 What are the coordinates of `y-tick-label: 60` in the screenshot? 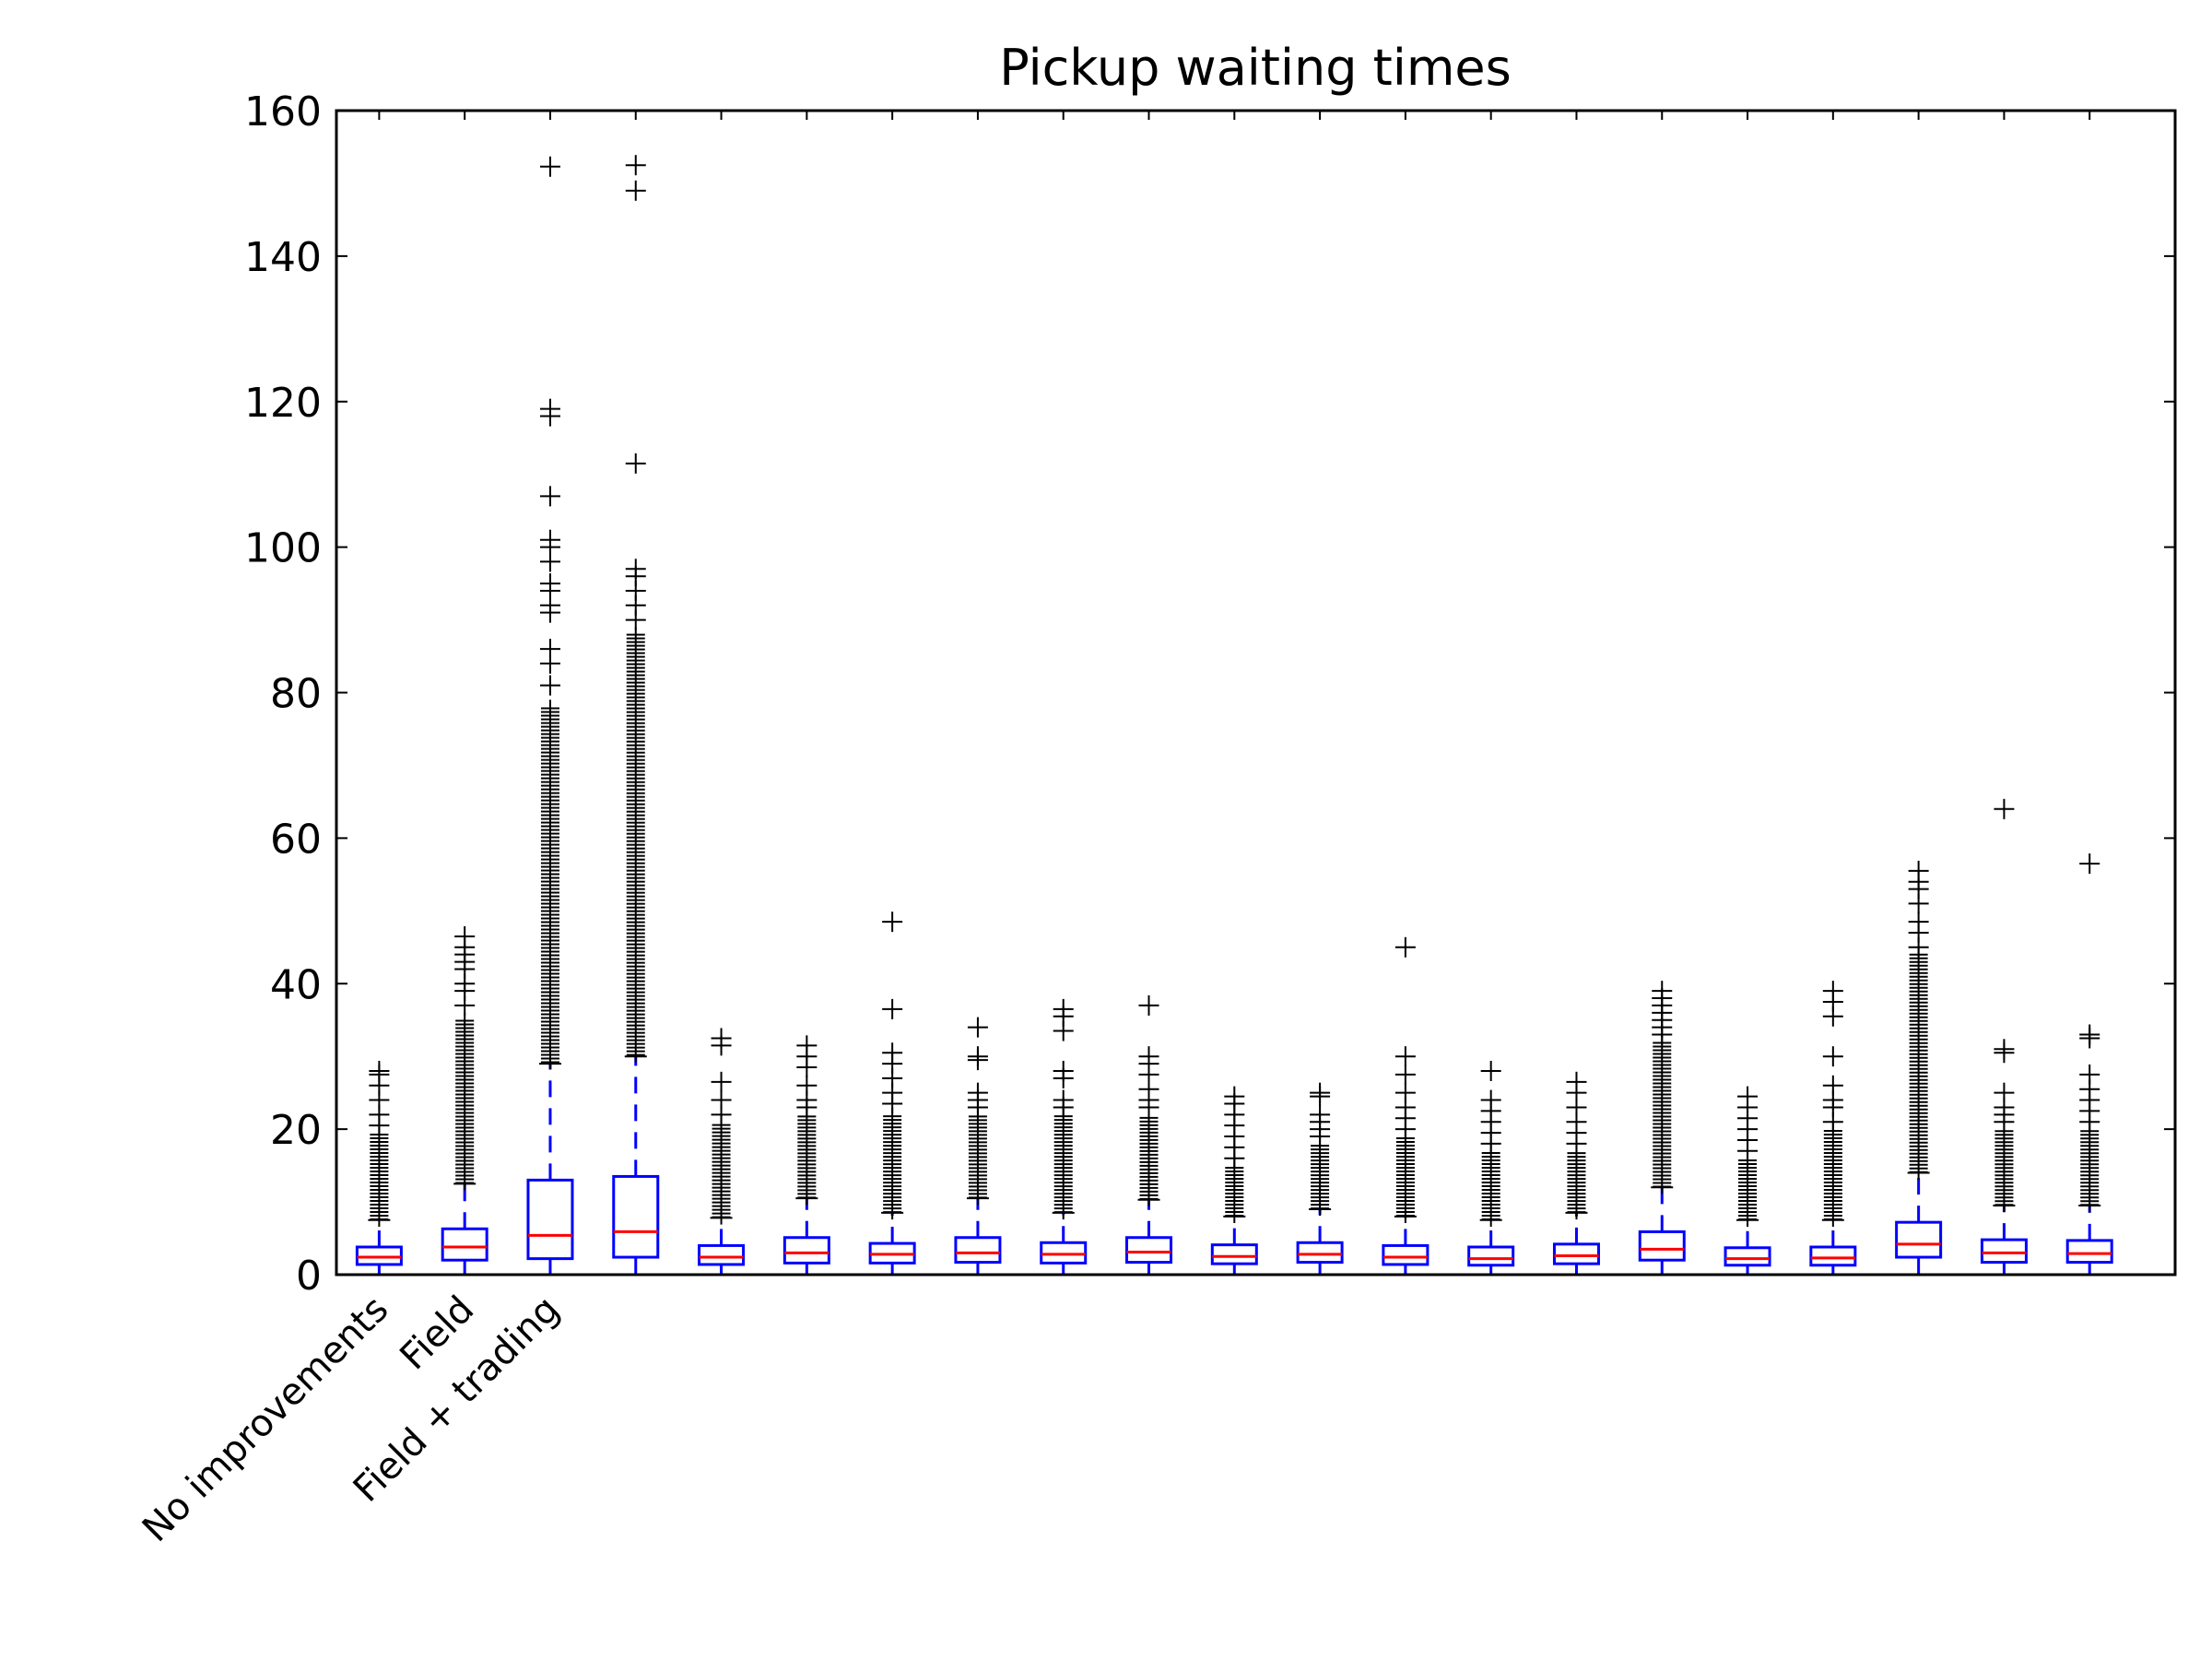 It's located at (296, 839).